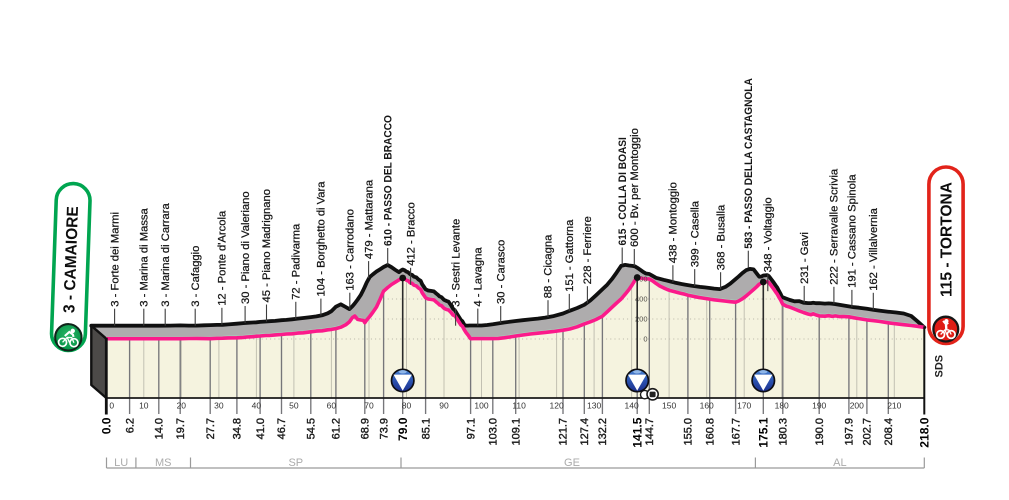 The width and height of the screenshot is (1009, 500). What do you see at coordinates (181, 428) in the screenshot?
I see `svg-text: 19.7` at bounding box center [181, 428].